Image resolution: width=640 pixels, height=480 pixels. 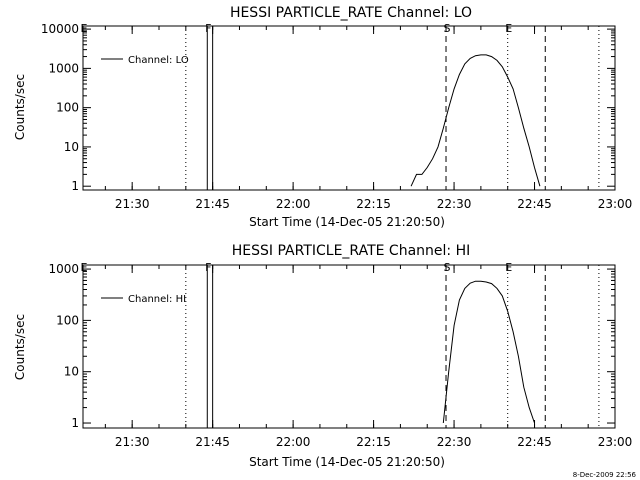 What do you see at coordinates (351, 251) in the screenshot?
I see `chart-title: HESSI PARTICLE_RATE Channel: HI` at bounding box center [351, 251].